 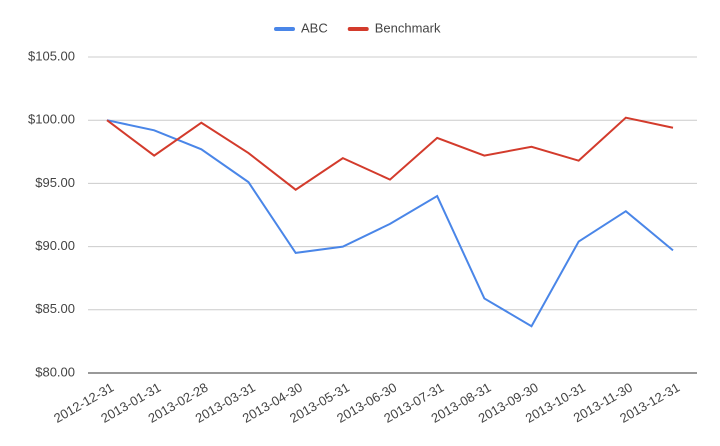 I want to click on y-tick-label: $100.00, so click(x=51, y=119).